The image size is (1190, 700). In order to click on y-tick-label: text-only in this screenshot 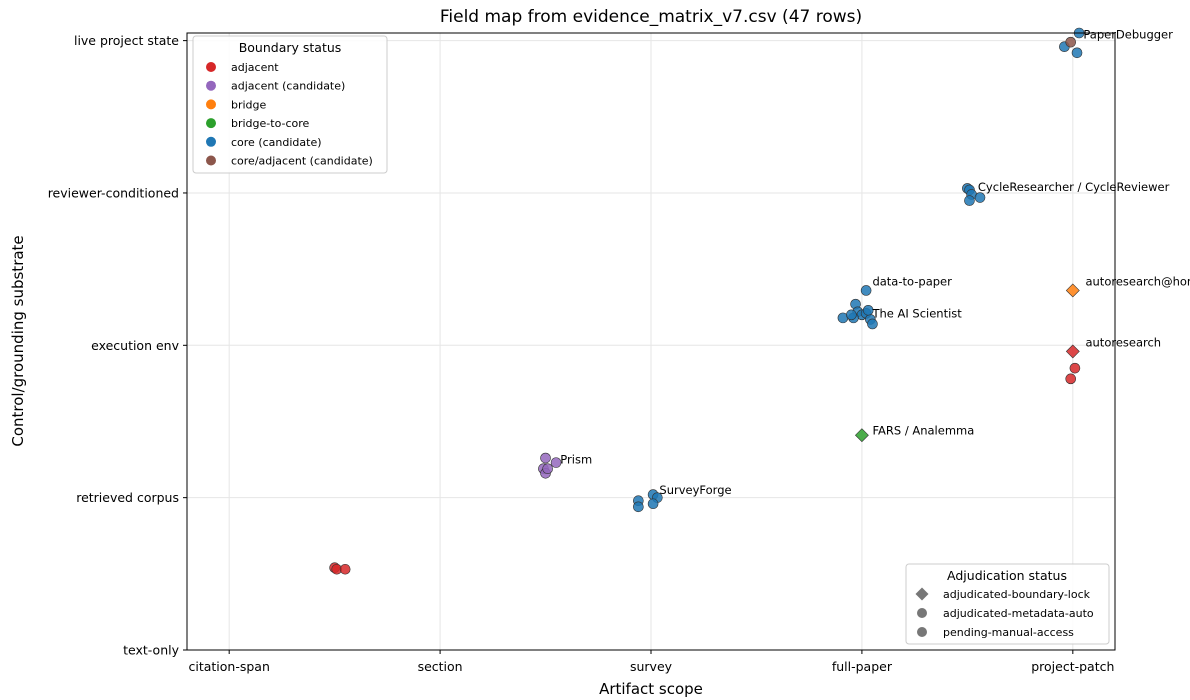, I will do `click(151, 650)`.